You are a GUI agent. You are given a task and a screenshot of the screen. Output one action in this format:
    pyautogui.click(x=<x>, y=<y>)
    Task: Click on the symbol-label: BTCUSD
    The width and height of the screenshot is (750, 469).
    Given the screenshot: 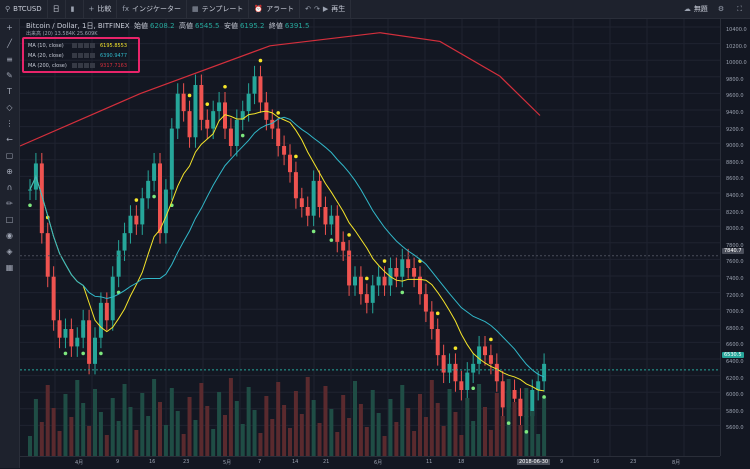 What is the action you would take?
    pyautogui.click(x=27, y=9)
    